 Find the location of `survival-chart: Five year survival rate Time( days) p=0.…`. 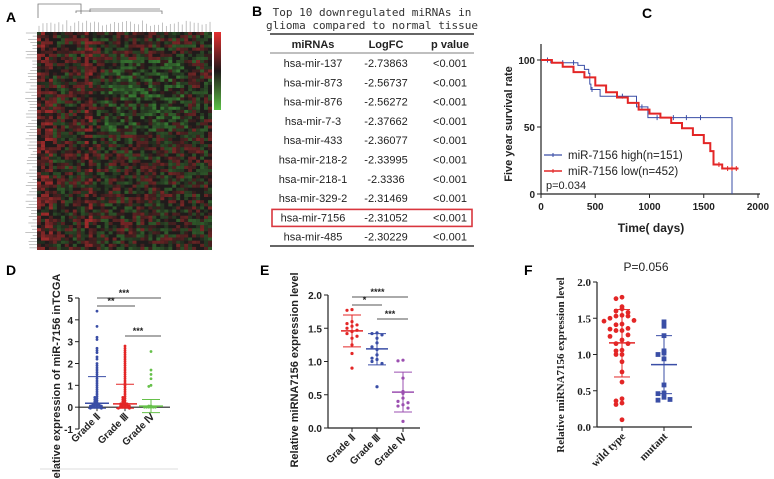

survival-chart: Five year survival rate Time( days) p=0.… is located at coordinates (636, 139).